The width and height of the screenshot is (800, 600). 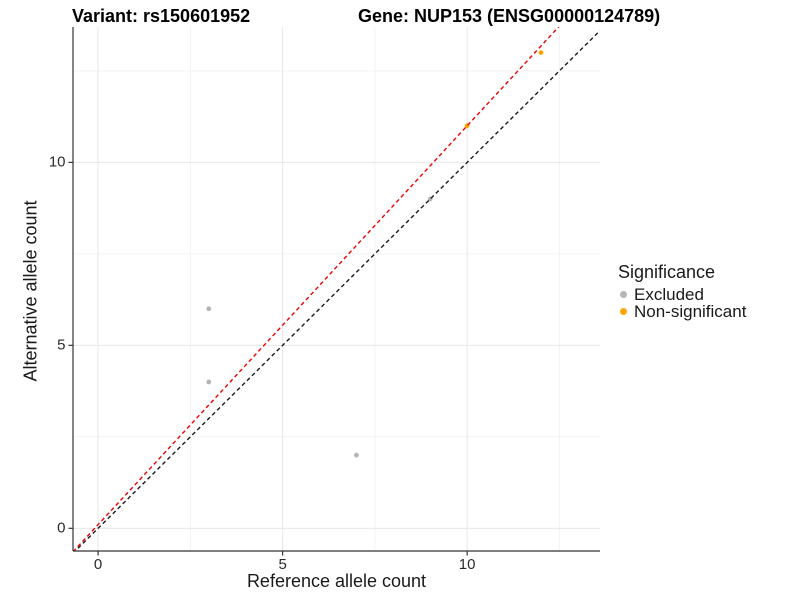 What do you see at coordinates (61, 528) in the screenshot?
I see `y-tick-label: 0` at bounding box center [61, 528].